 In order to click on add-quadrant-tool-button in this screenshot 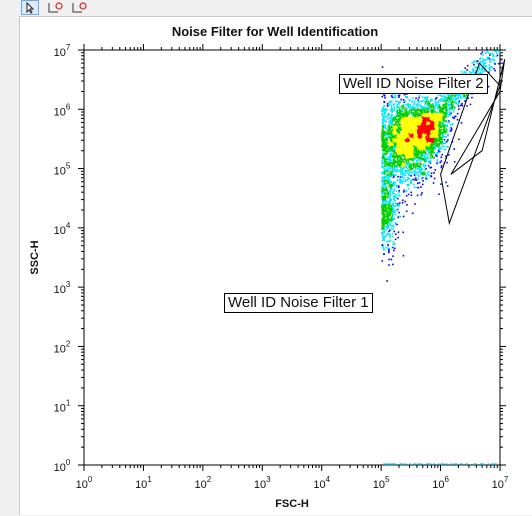, I will do `click(78, 7)`.